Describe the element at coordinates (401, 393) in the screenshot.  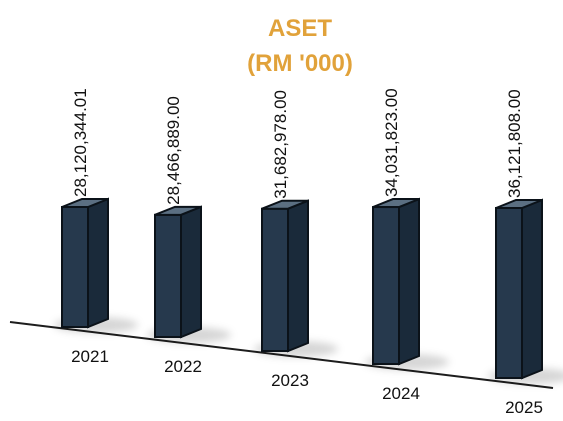
I see `category-label: 2024` at that location.